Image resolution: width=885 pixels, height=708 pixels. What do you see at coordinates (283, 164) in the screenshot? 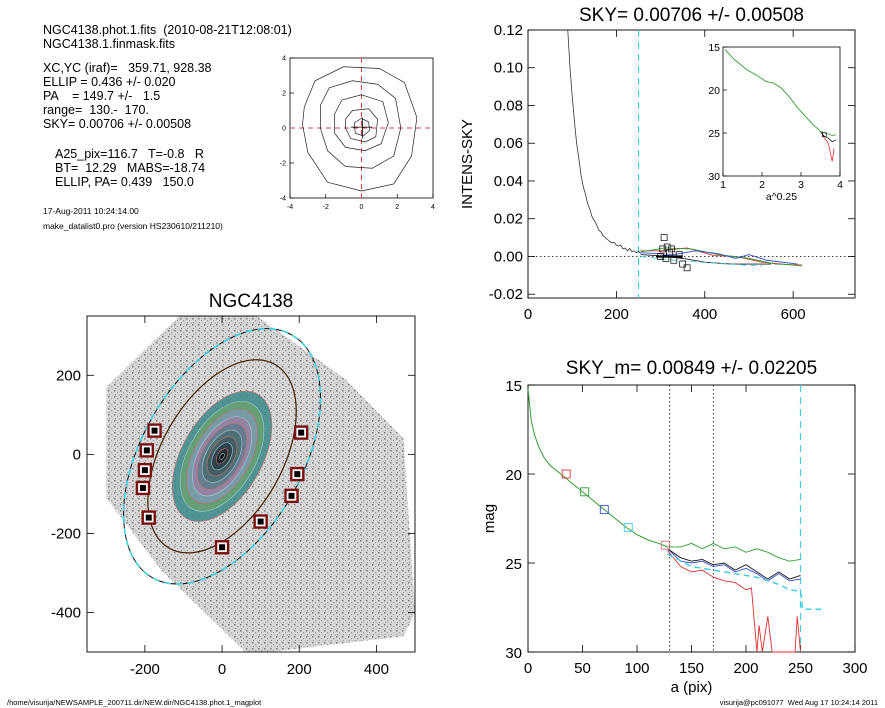
I see `contour-ytick-label: -2` at bounding box center [283, 164].